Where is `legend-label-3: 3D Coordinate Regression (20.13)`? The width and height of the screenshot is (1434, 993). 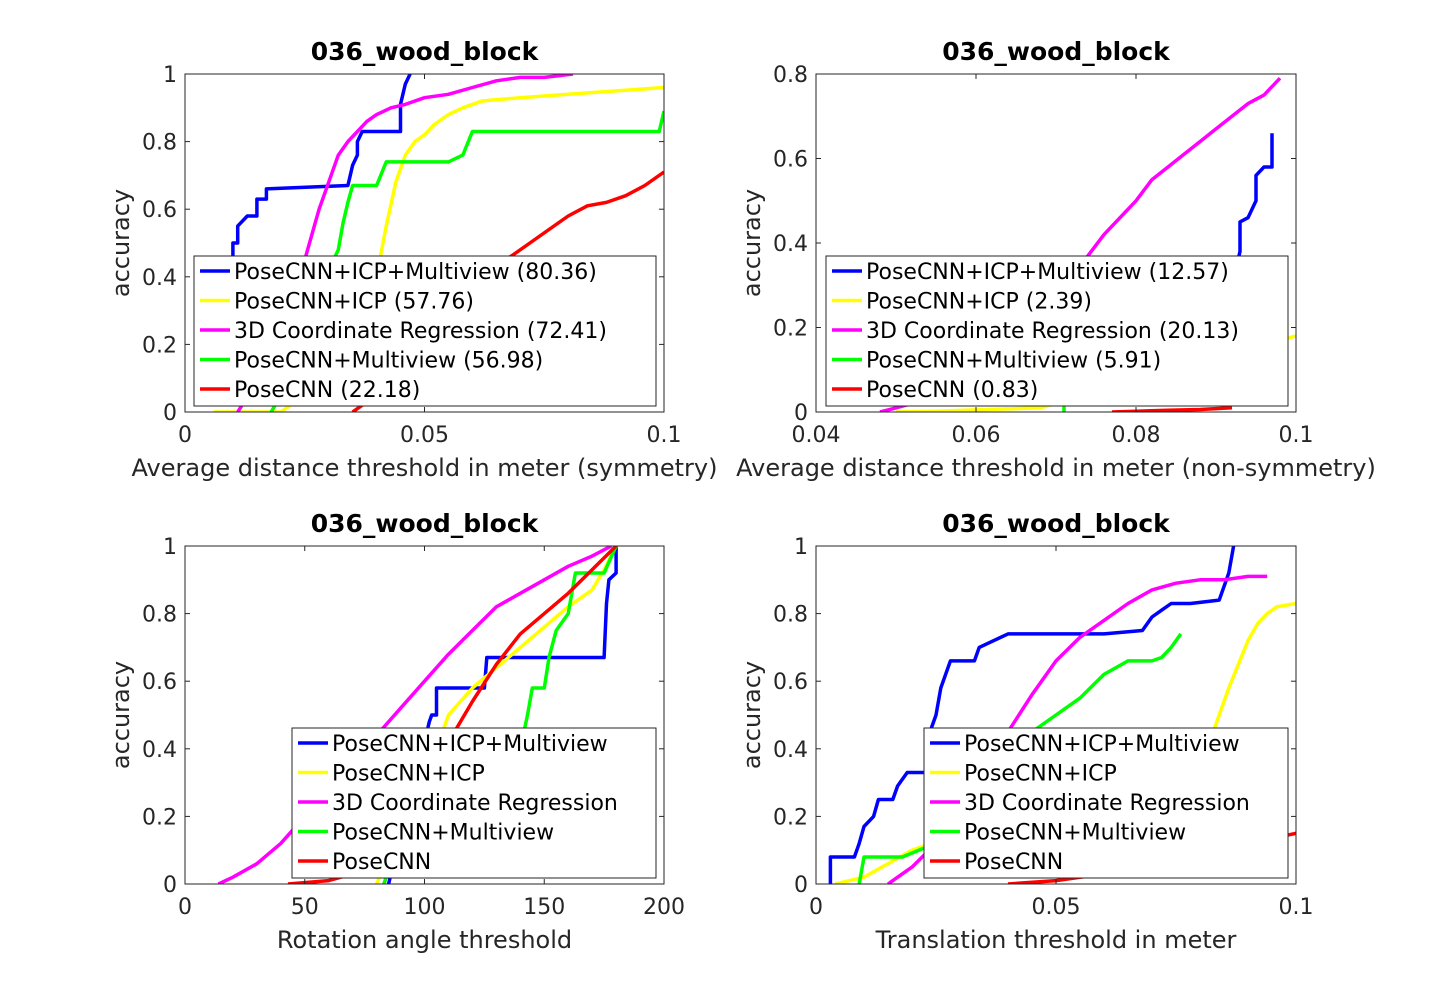 legend-label-3: 3D Coordinate Regression (20.13) is located at coordinates (1052, 331).